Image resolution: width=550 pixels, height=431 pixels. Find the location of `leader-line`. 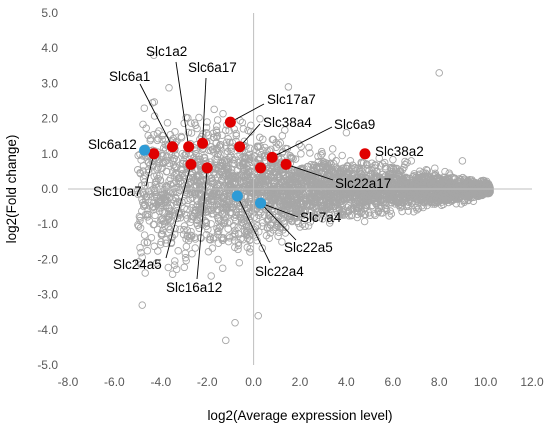

leader-line is located at coordinates (178, 211).